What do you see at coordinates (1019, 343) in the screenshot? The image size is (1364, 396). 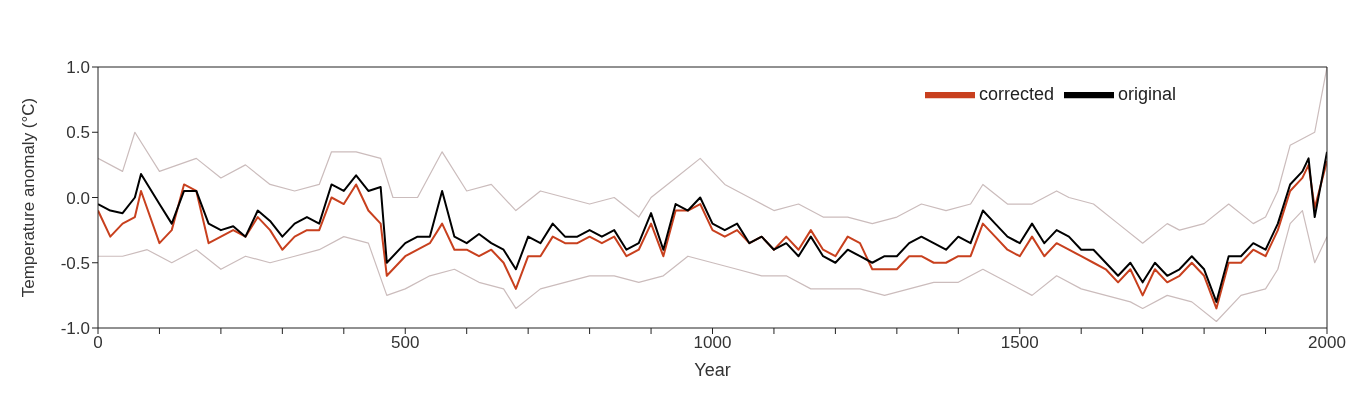 I see `x-tick-label: 1500` at bounding box center [1019, 343].